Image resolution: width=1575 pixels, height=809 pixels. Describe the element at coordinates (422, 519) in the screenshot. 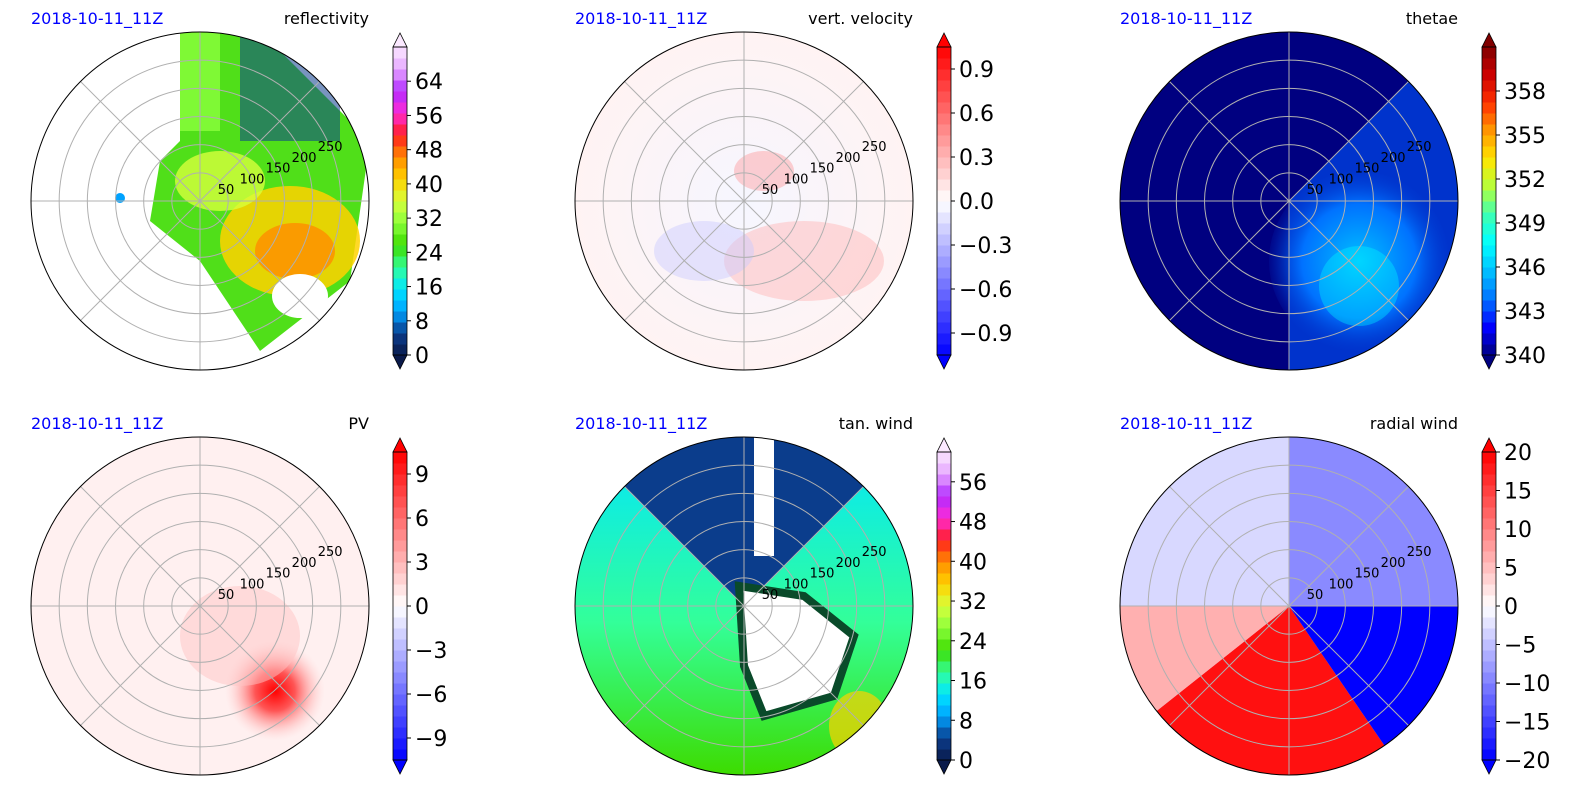

I see `colorbar-tick-label: 6` at that location.